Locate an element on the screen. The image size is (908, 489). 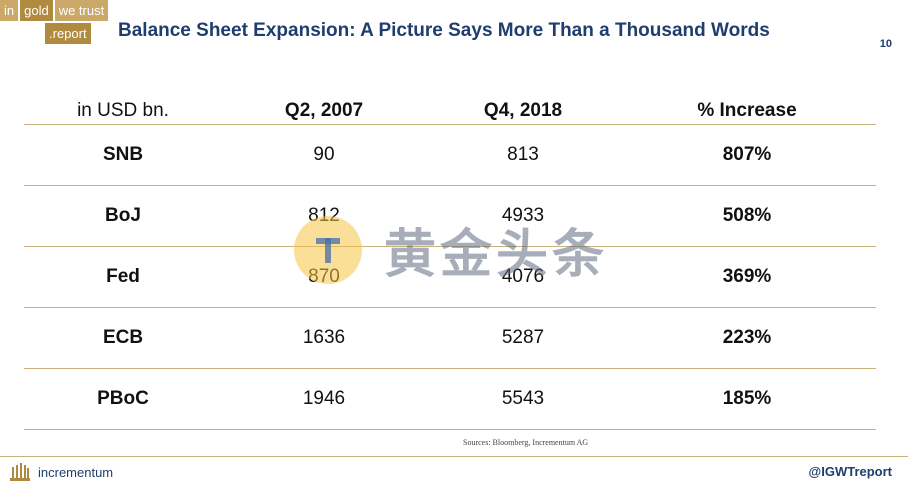
header-q2-2007: Q2, 2007 is located at coordinates (324, 110).